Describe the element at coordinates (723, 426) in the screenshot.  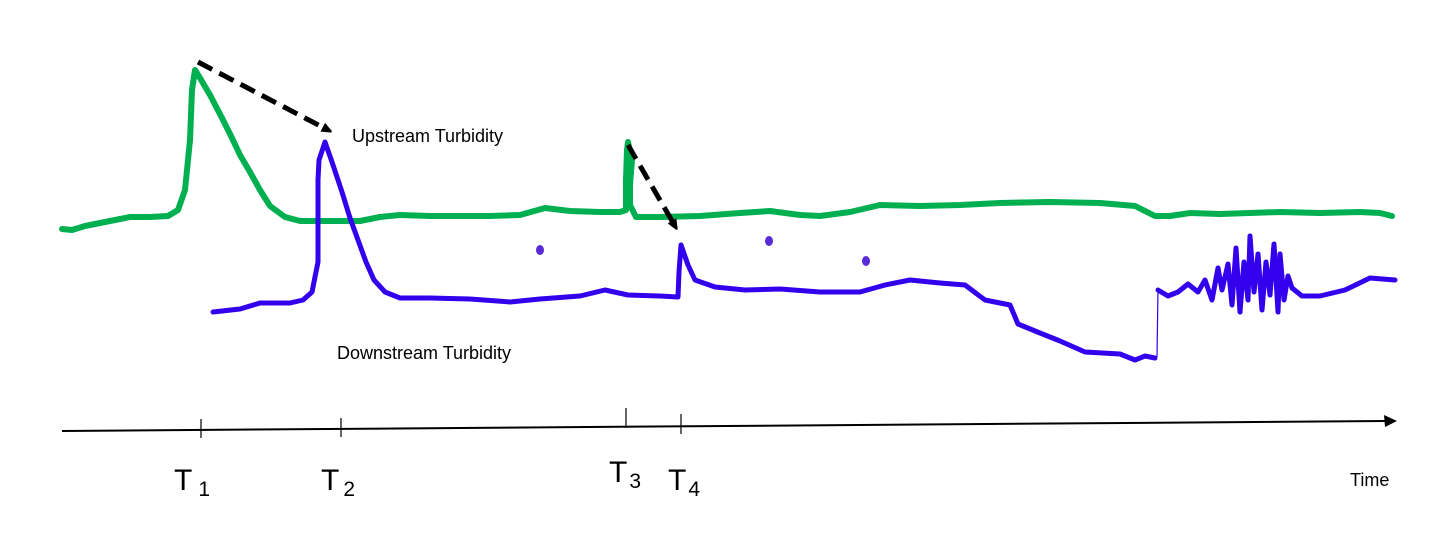
I see `time-axis` at that location.